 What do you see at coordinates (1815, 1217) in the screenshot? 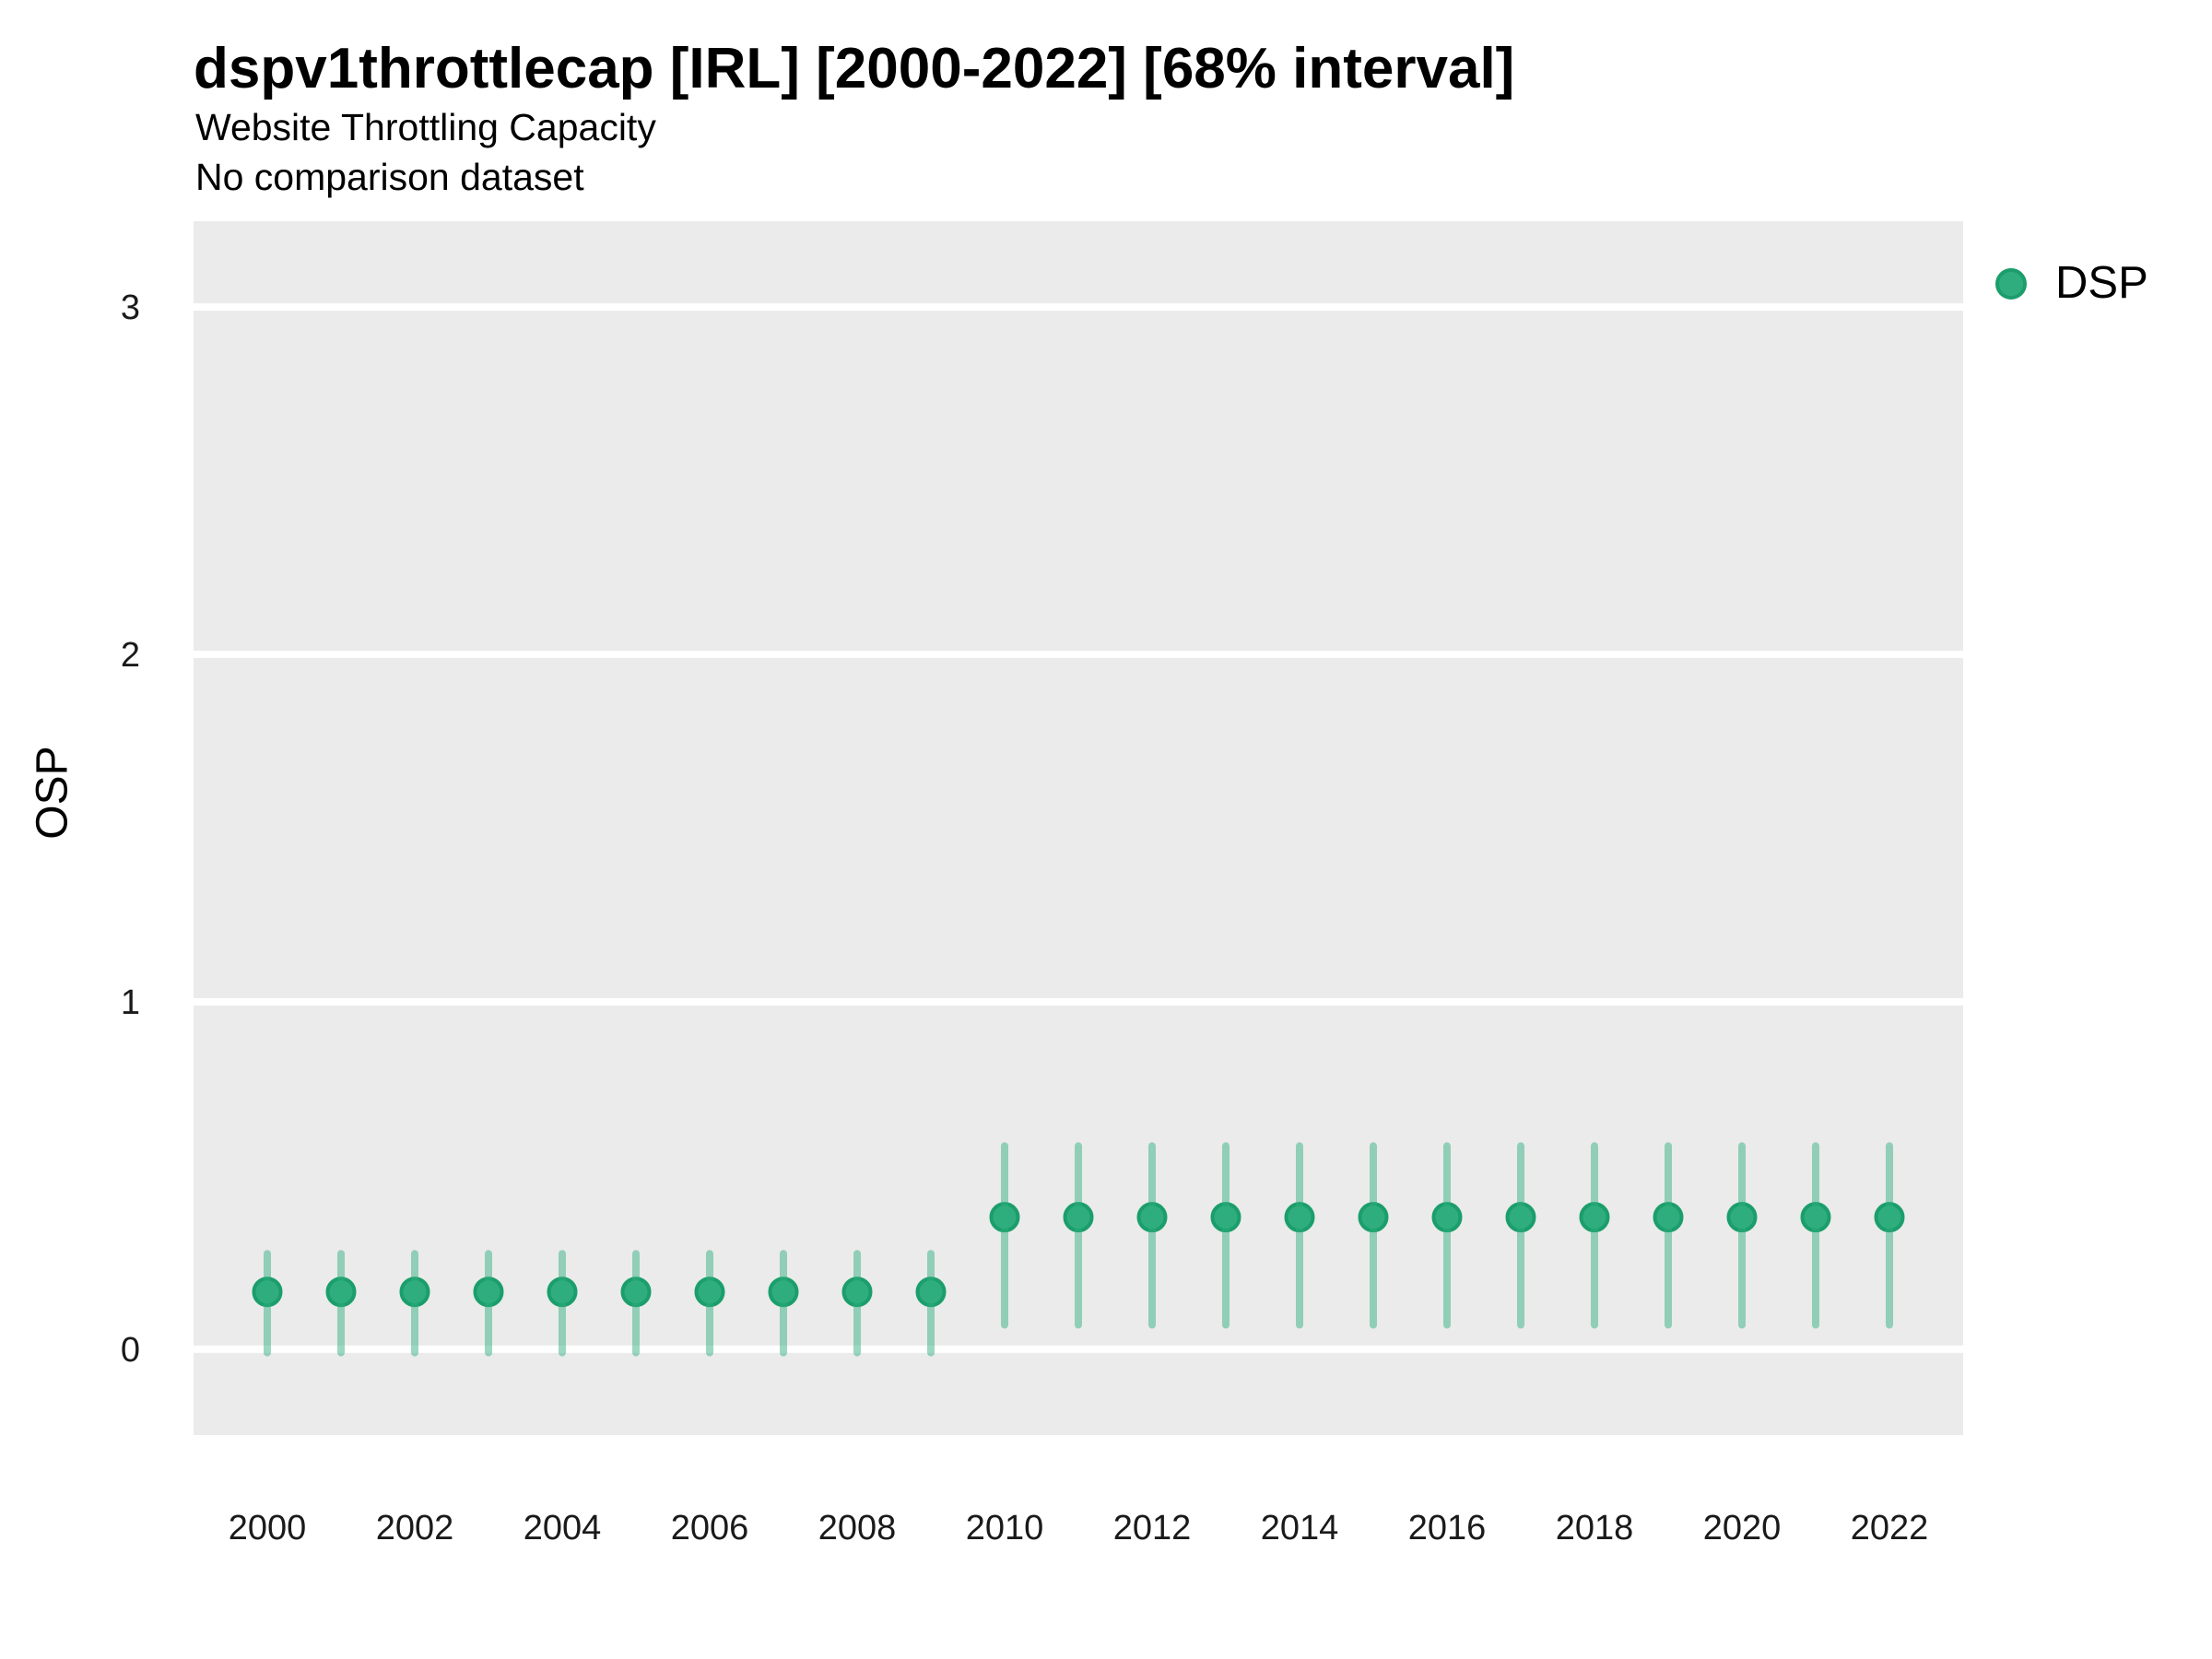
I see `data-point-2021` at bounding box center [1815, 1217].